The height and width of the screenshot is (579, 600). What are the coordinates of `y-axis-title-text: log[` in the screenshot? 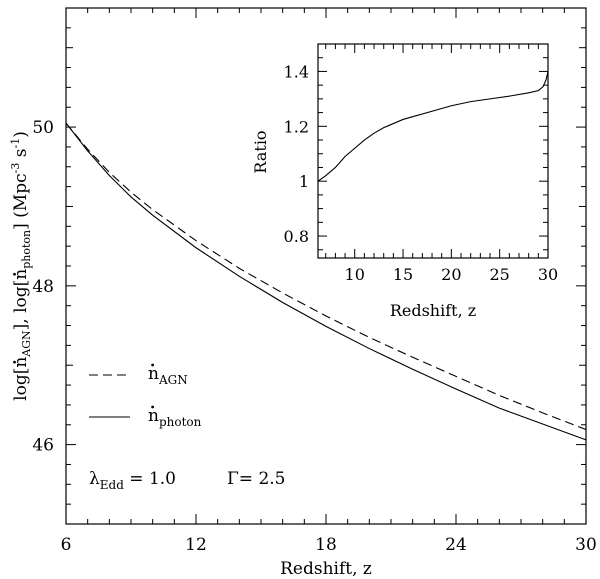 It's located at (21, 384).